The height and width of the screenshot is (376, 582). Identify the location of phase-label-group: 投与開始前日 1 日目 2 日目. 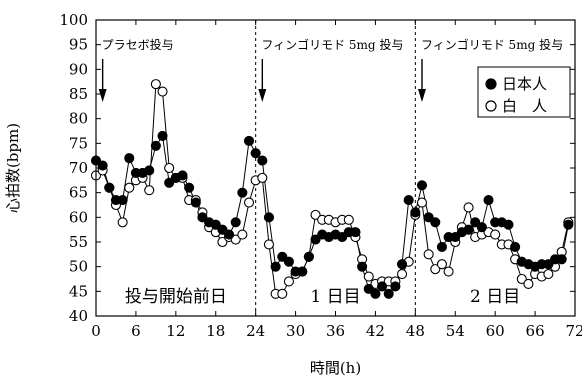
(322, 297).